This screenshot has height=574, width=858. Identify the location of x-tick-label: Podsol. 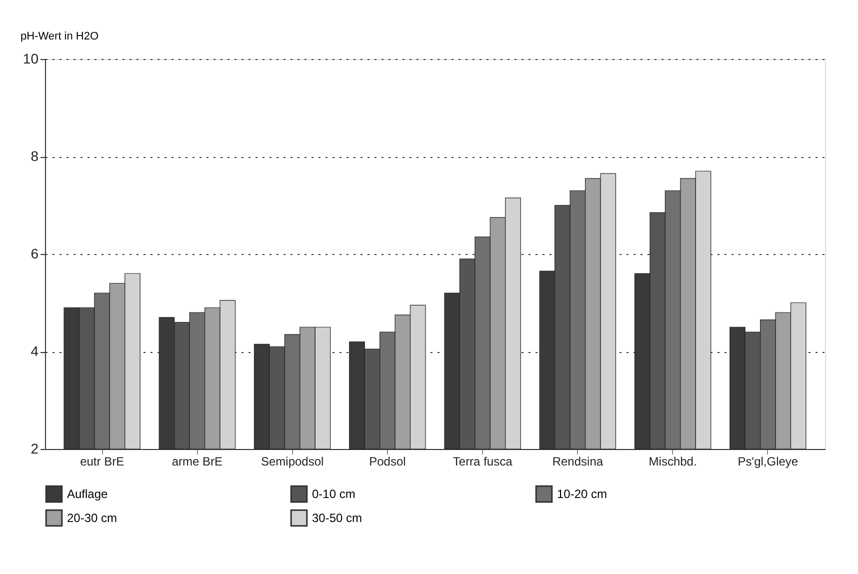
(387, 461).